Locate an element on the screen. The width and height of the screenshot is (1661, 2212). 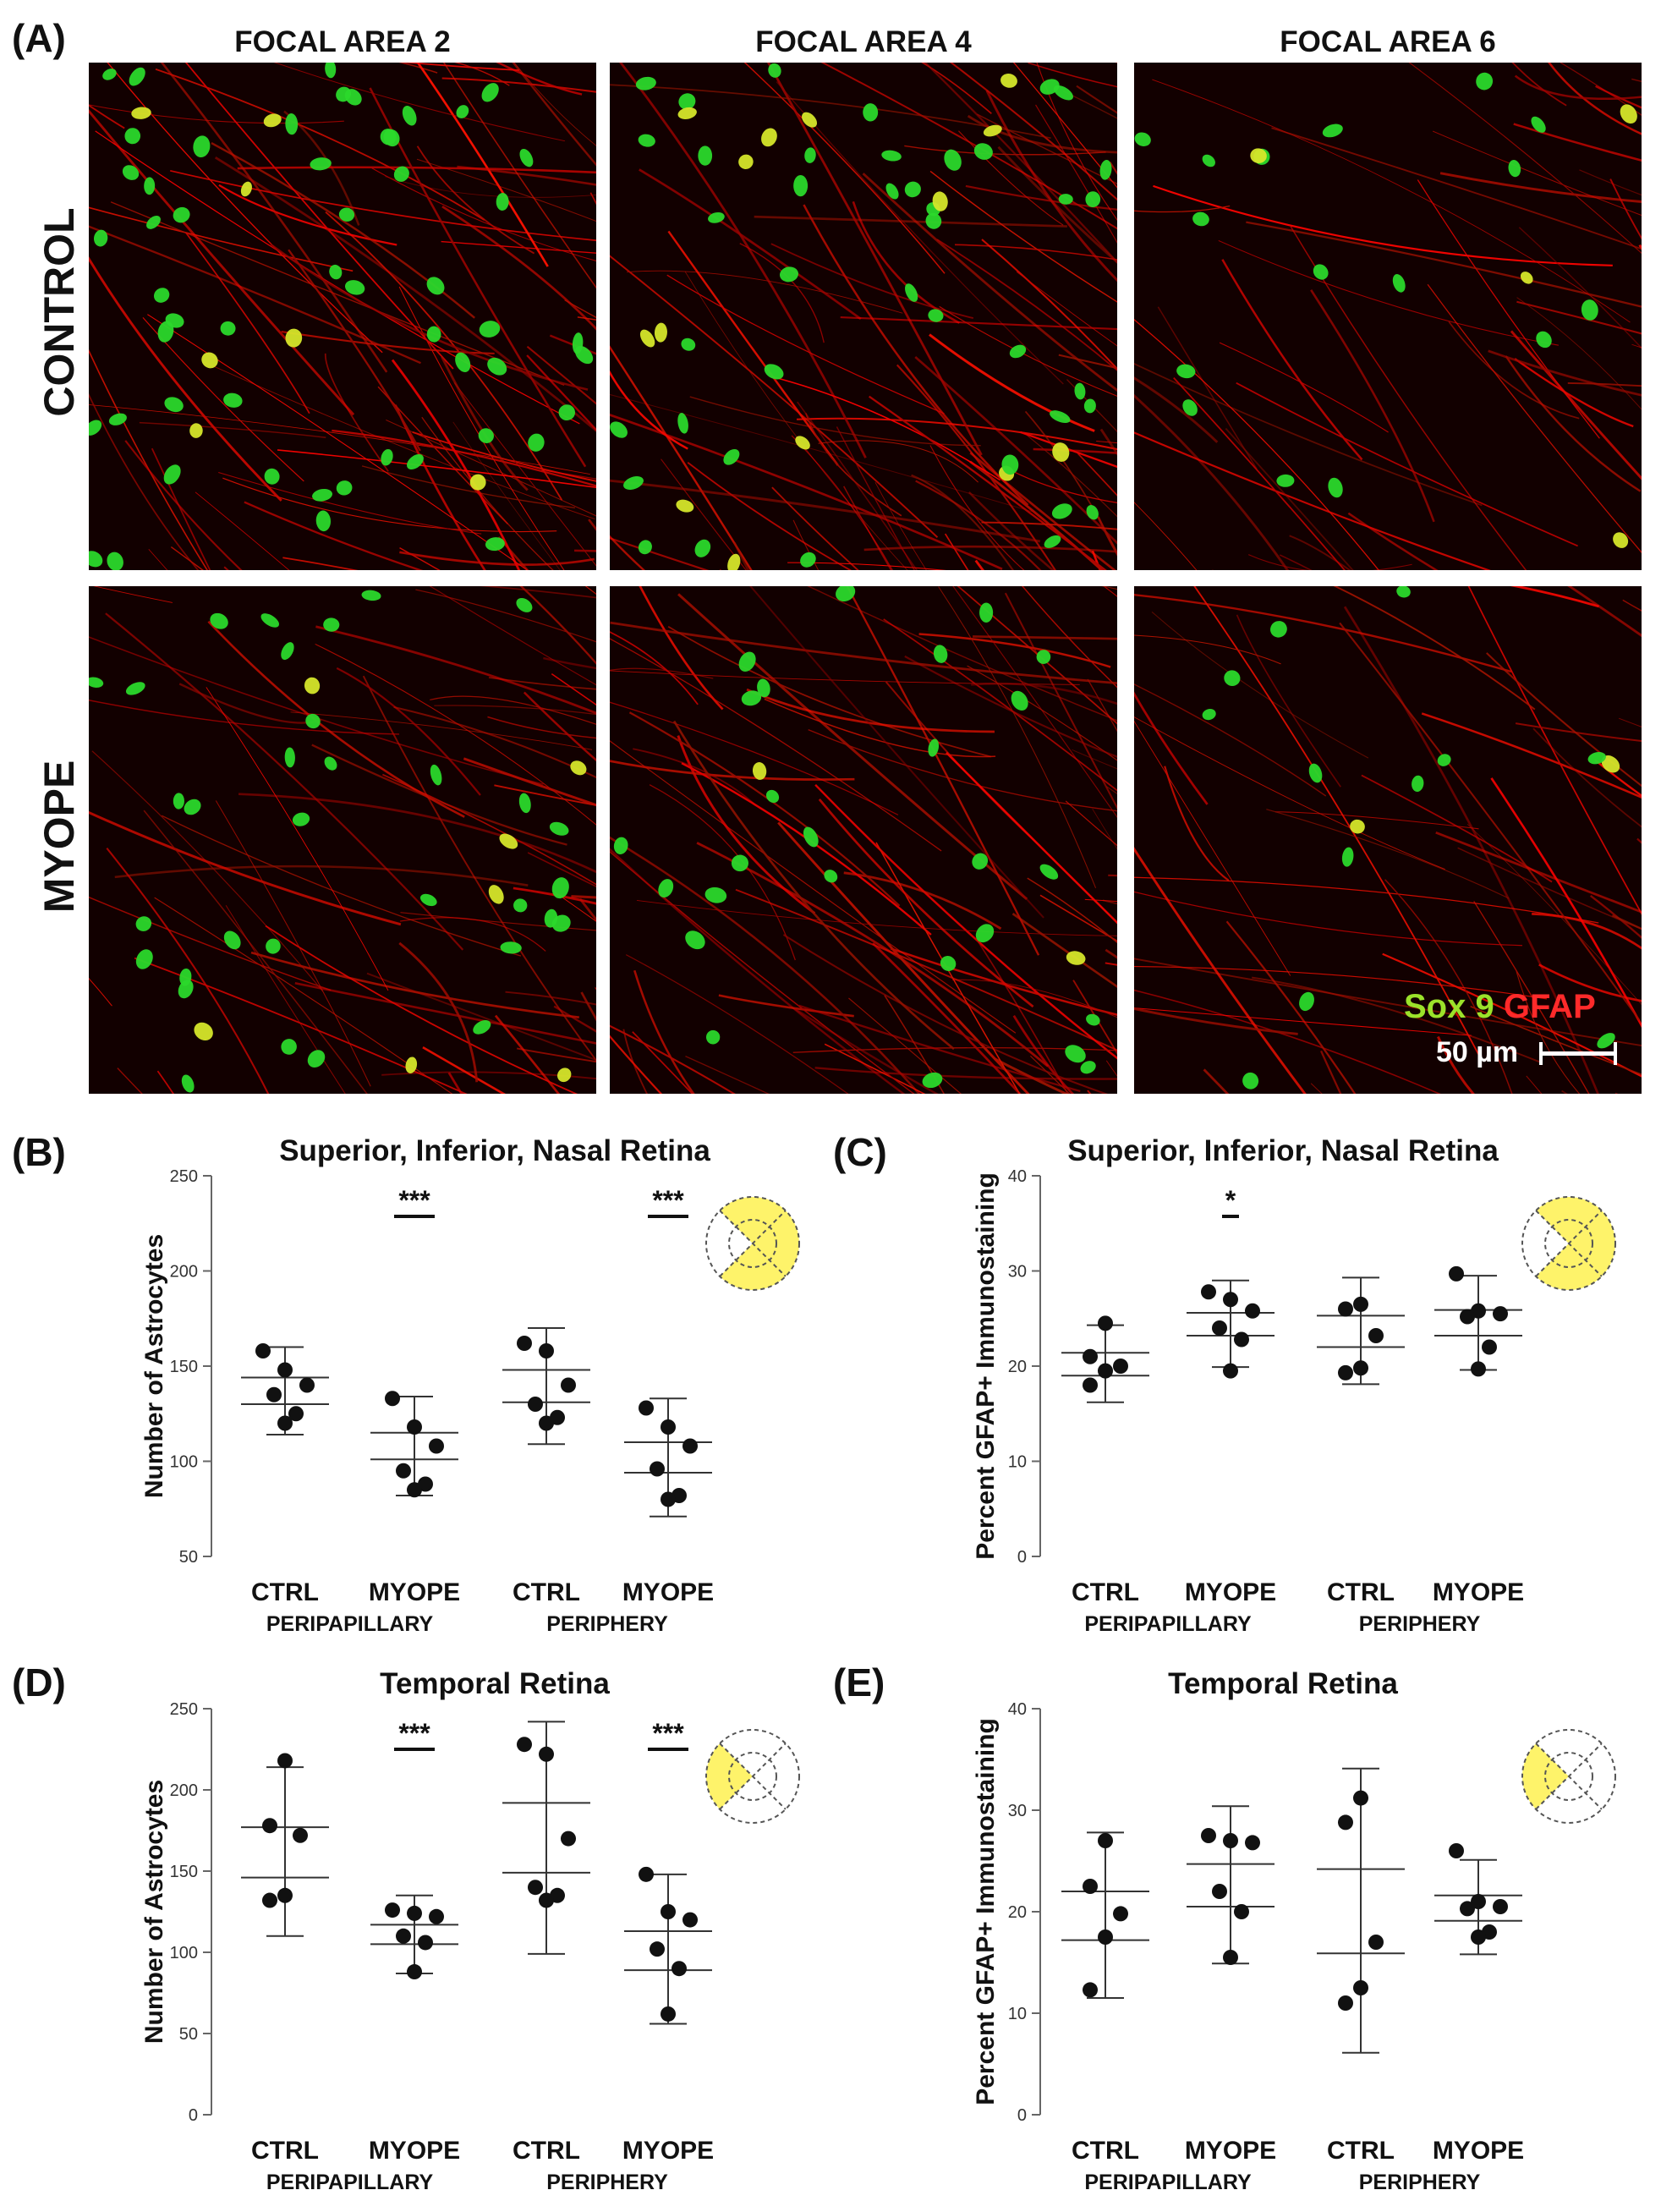
scale-bar-left-cap is located at coordinates (1541, 1053).